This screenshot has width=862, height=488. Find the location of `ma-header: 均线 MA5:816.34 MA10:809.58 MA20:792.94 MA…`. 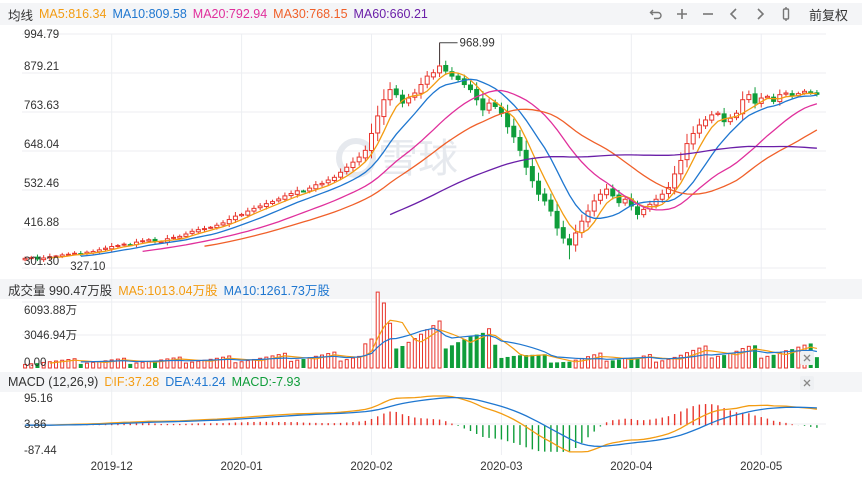

ma-header: 均线 MA5:816.34 MA10:809.58 MA20:792.94 MA… is located at coordinates (431, 14).